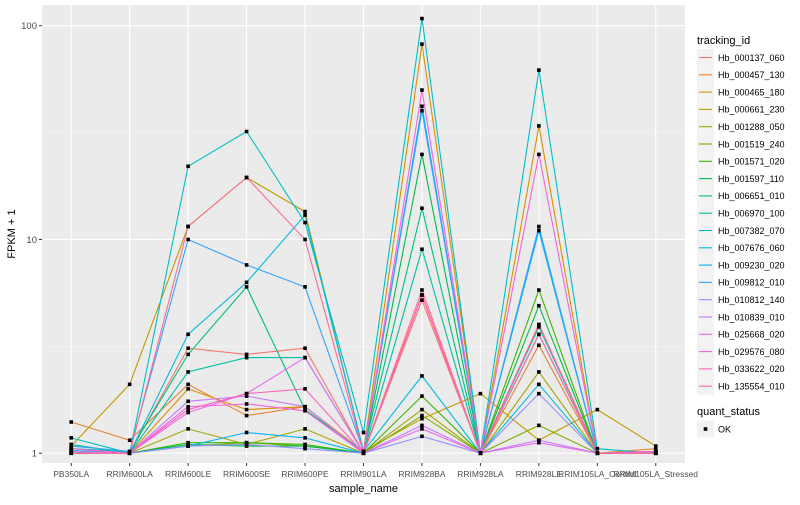 This screenshot has height=505, width=800. I want to click on x-tick-label: RRIM105LA_Stressed, so click(655, 474).